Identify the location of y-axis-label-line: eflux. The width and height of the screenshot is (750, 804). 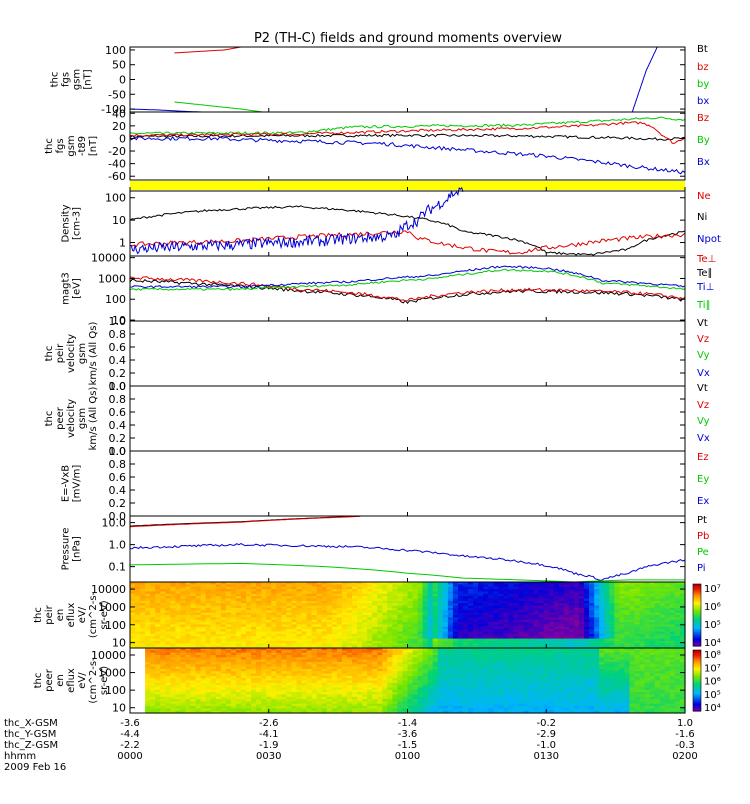
(71, 615).